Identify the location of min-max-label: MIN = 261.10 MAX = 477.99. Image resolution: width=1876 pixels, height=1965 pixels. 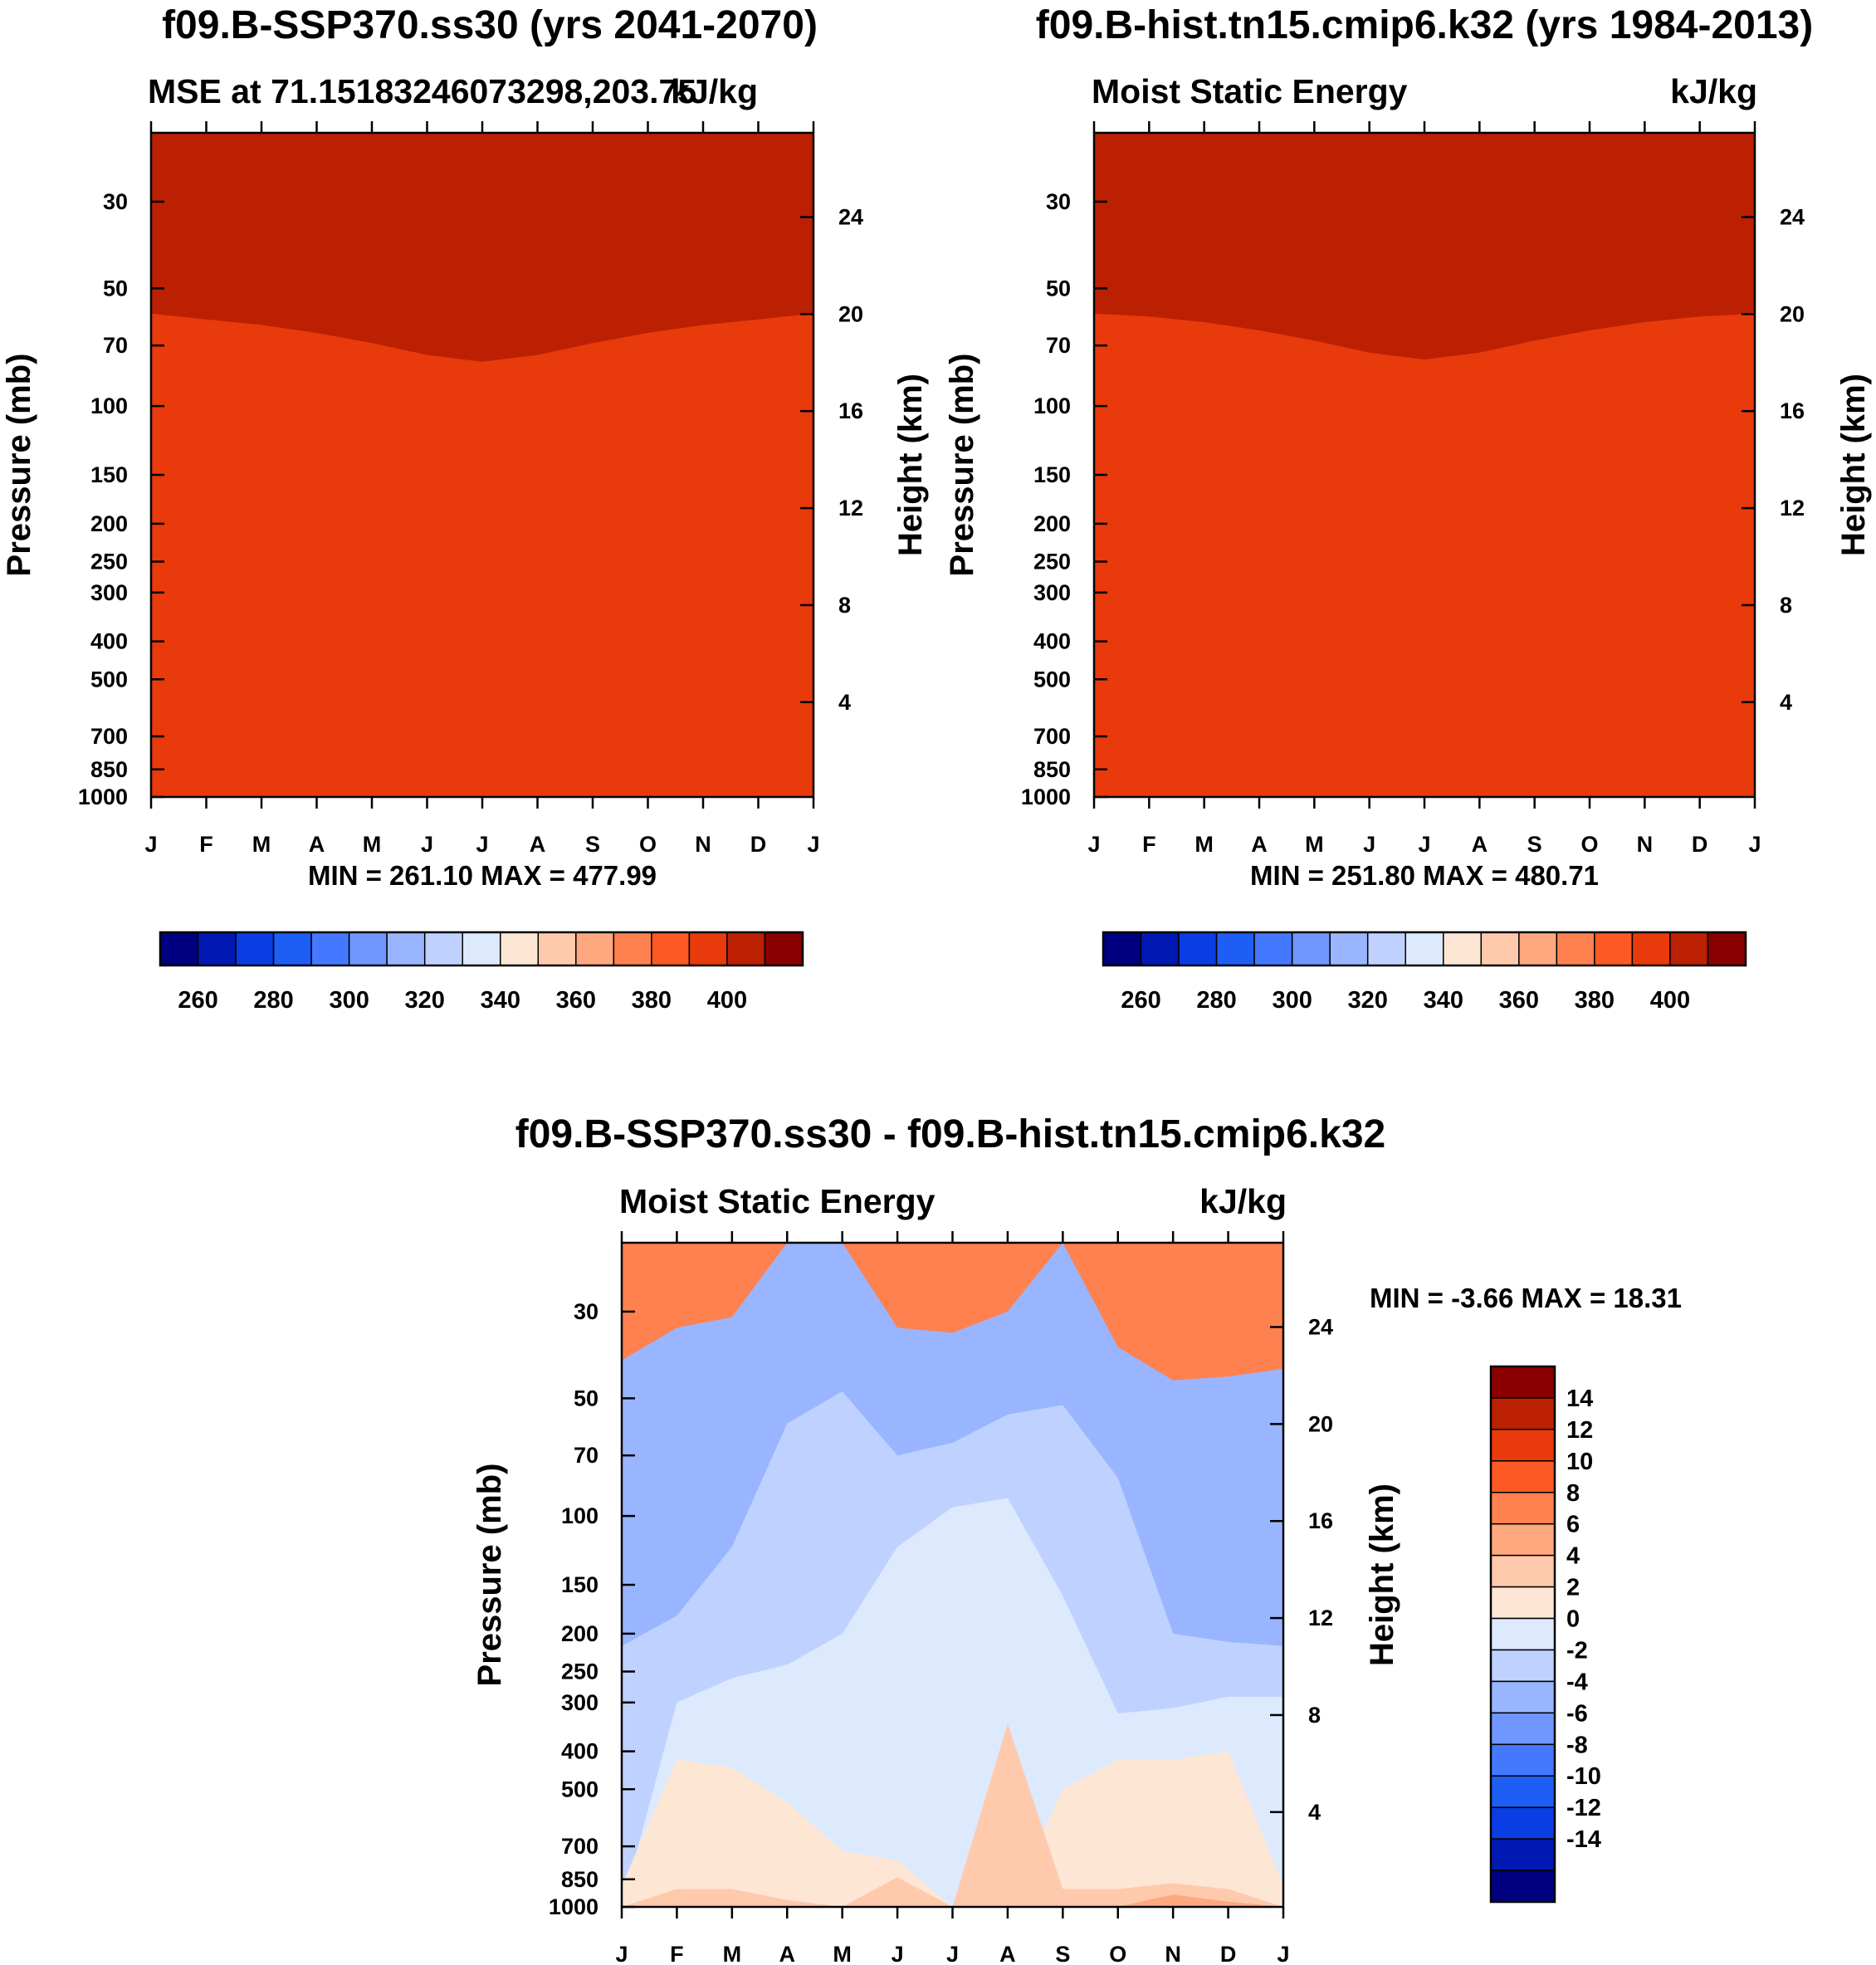
(483, 875).